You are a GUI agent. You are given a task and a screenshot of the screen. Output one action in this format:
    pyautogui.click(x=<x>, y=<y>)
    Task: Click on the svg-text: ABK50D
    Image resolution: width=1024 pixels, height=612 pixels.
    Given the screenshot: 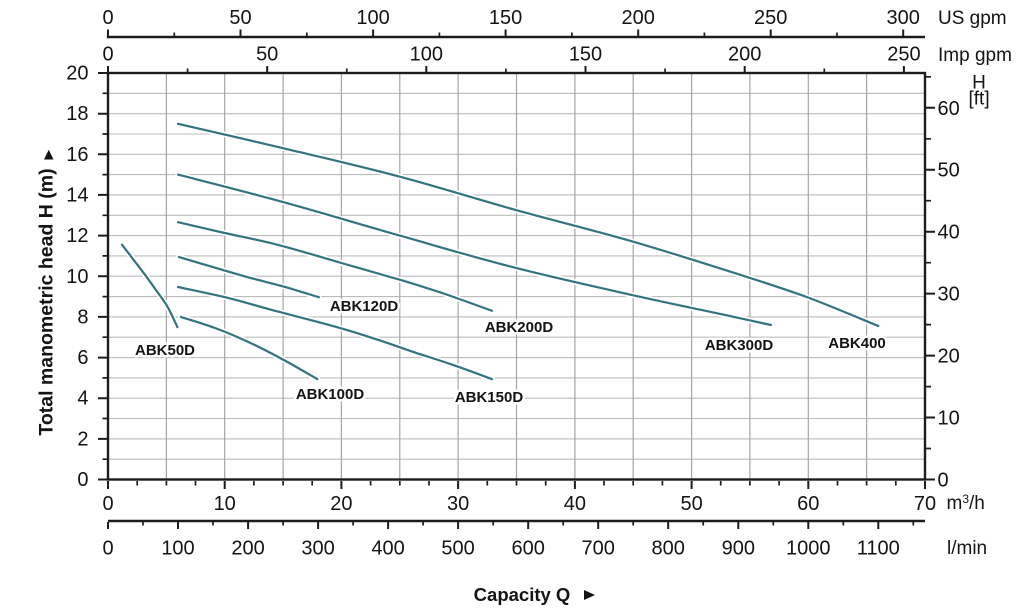 What is the action you would take?
    pyautogui.click(x=165, y=350)
    